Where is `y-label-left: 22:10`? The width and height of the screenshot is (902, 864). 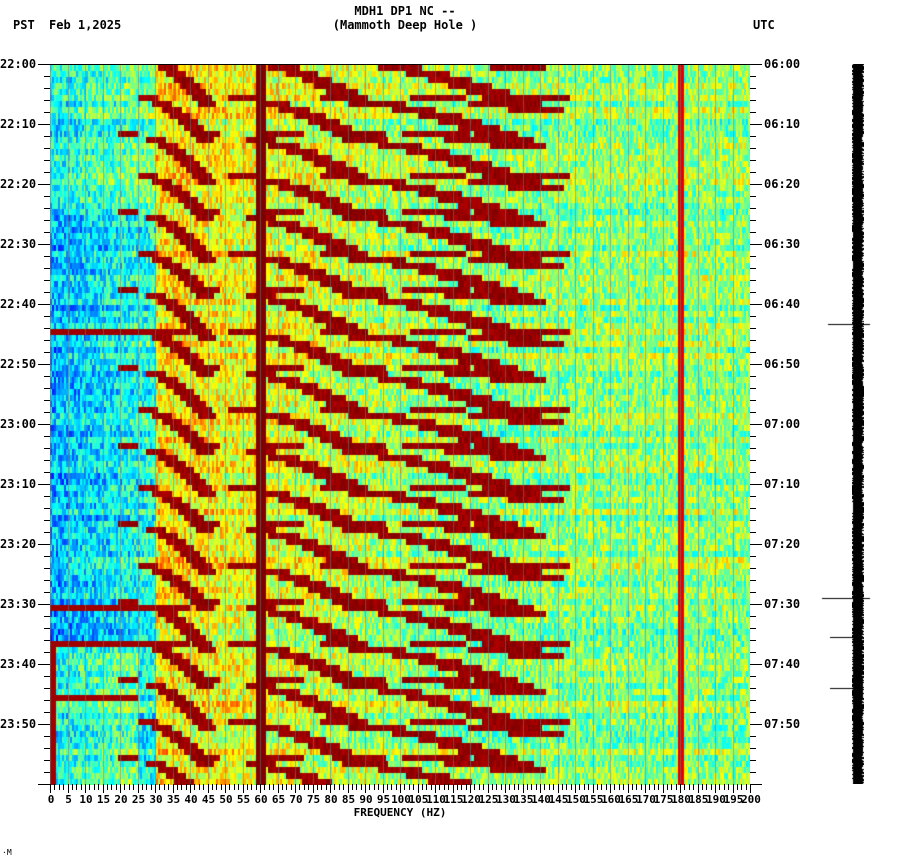 y-label-left: 22:10 is located at coordinates (18, 124).